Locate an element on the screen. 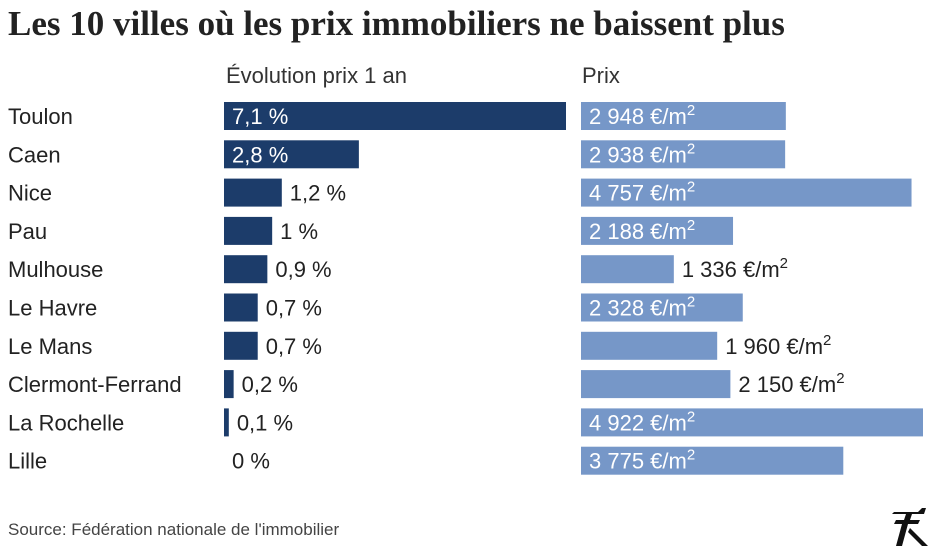 The height and width of the screenshot is (556, 940). category-label: Nice is located at coordinates (30, 193).